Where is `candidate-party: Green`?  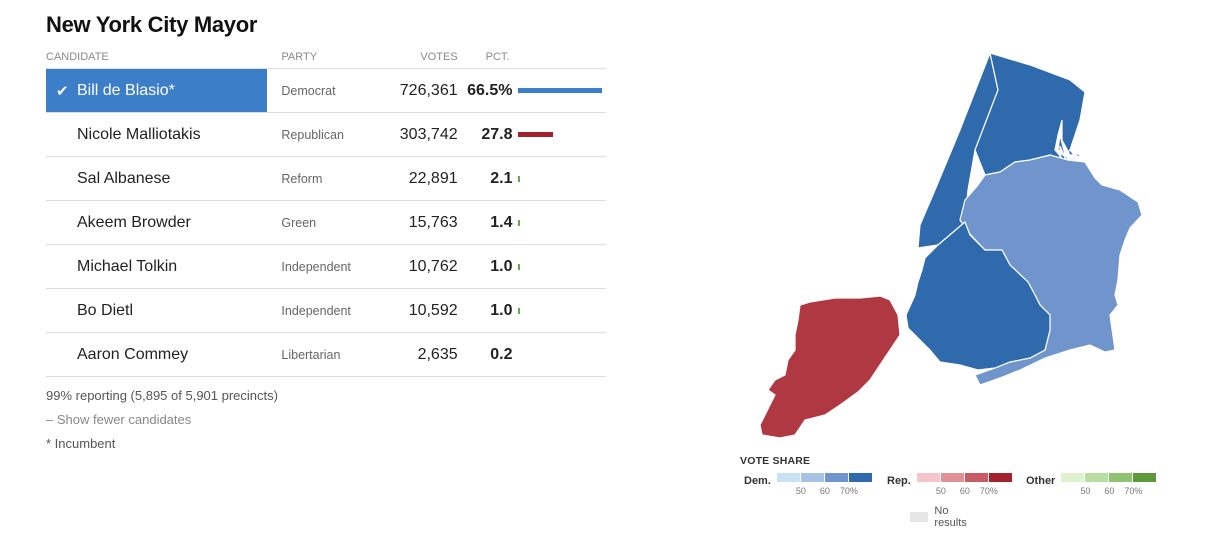
candidate-party: Green is located at coordinates (323, 222).